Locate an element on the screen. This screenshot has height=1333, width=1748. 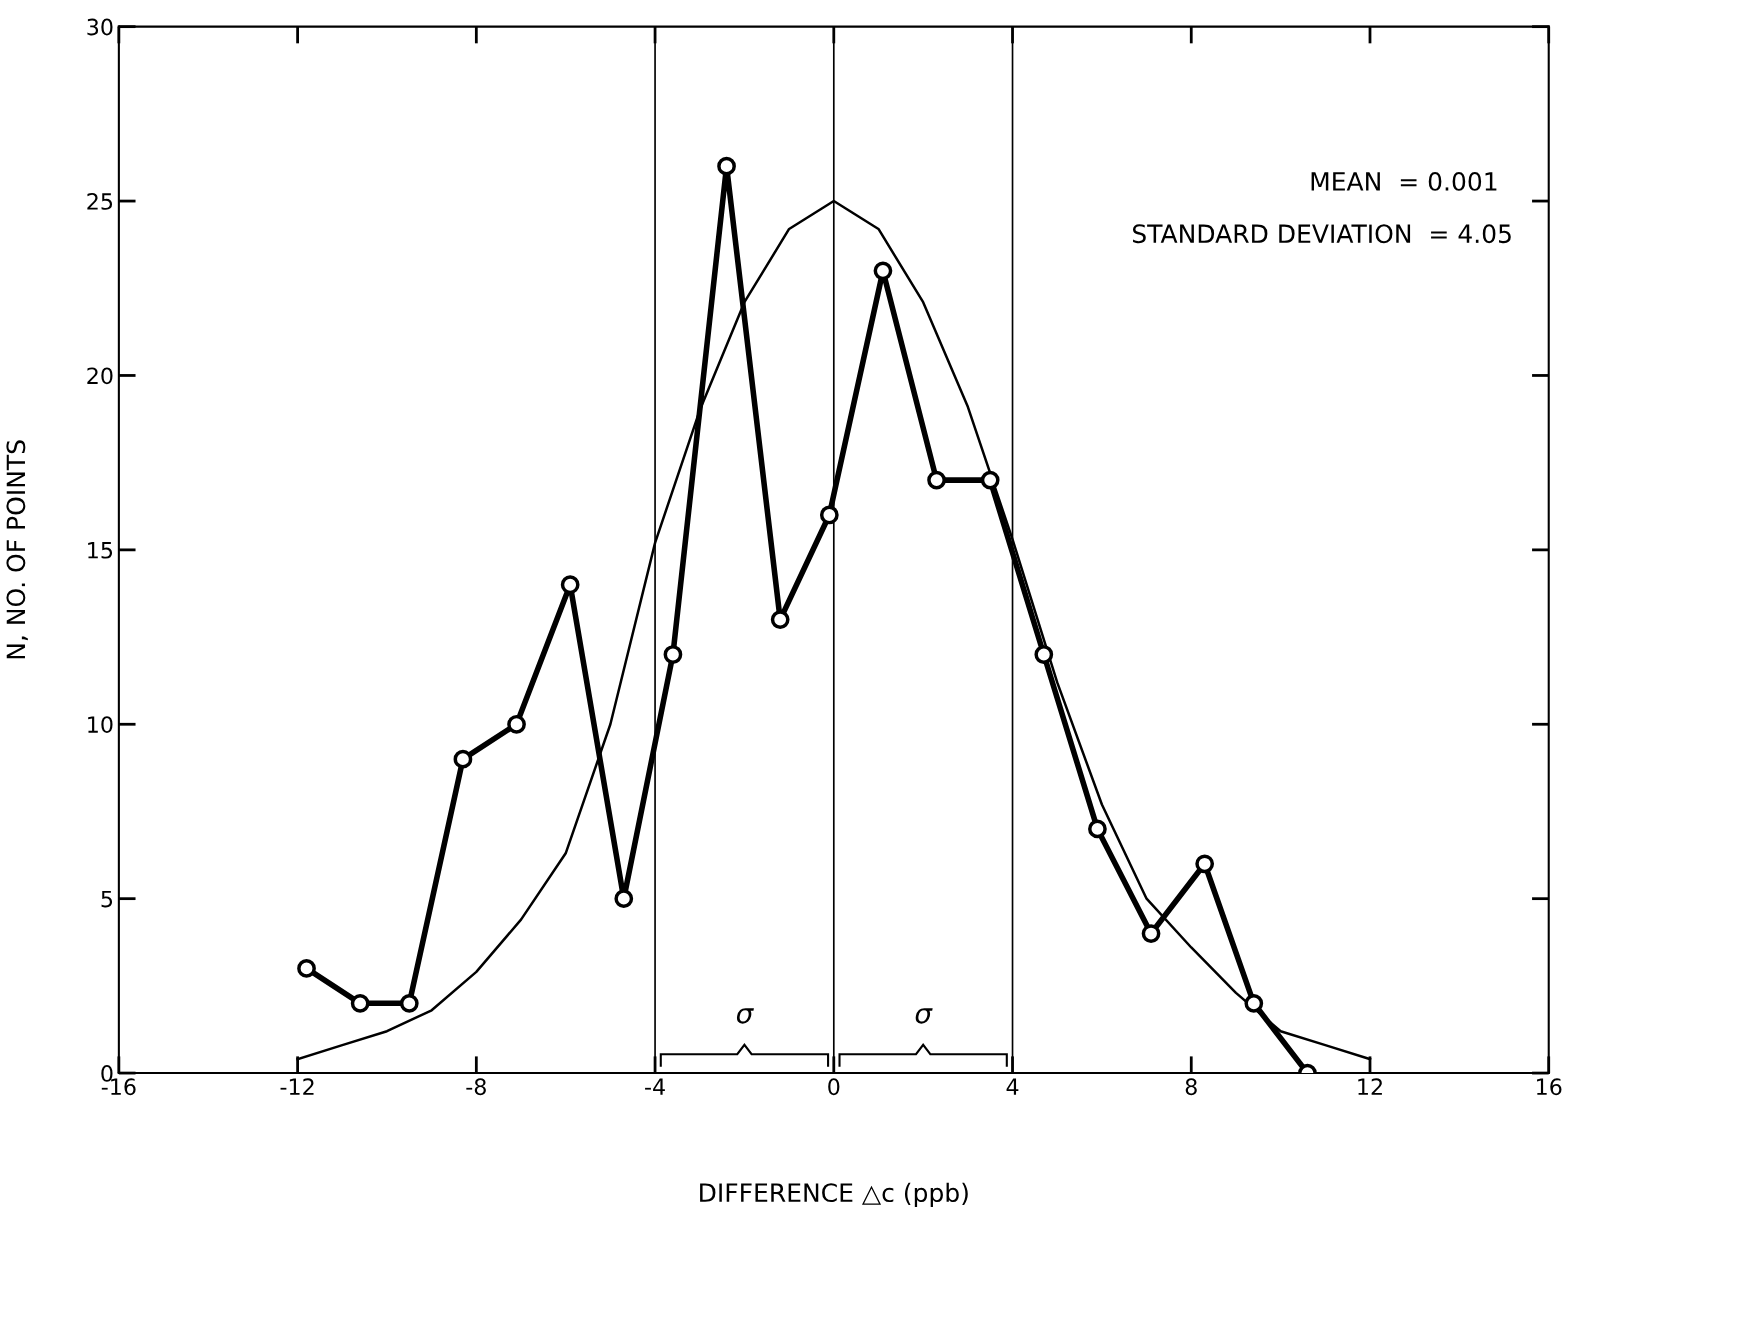
x-axis-title: DIFFERENCE △c (ppb) is located at coordinates (834, 1194).